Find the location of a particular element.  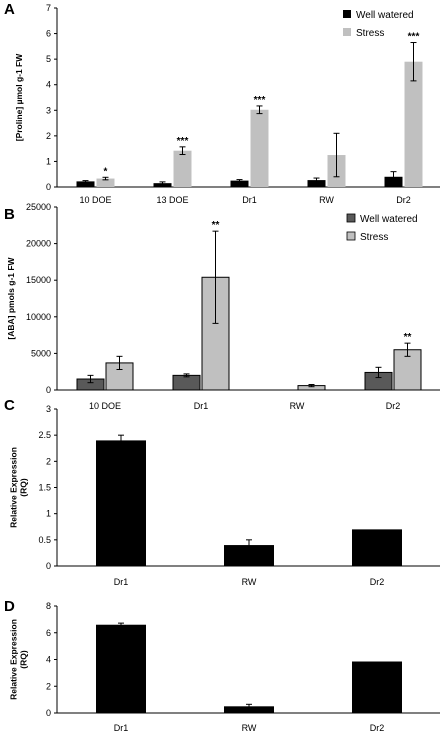

y-tick-label: 5 is located at coordinates (48, 59).